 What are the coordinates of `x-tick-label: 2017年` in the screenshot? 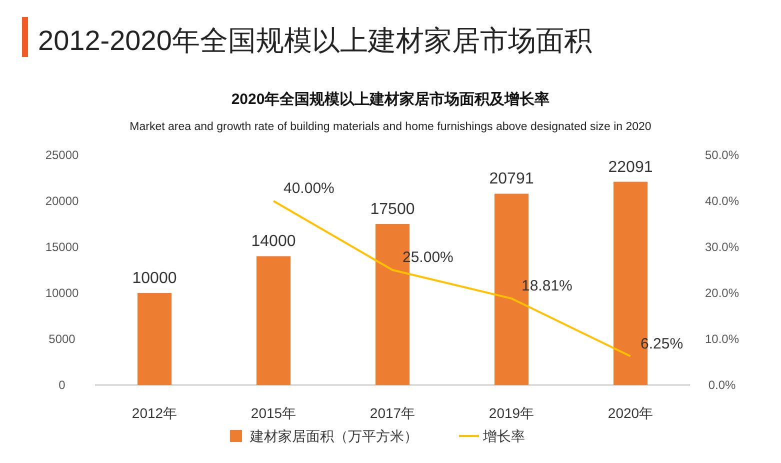 It's located at (393, 413).